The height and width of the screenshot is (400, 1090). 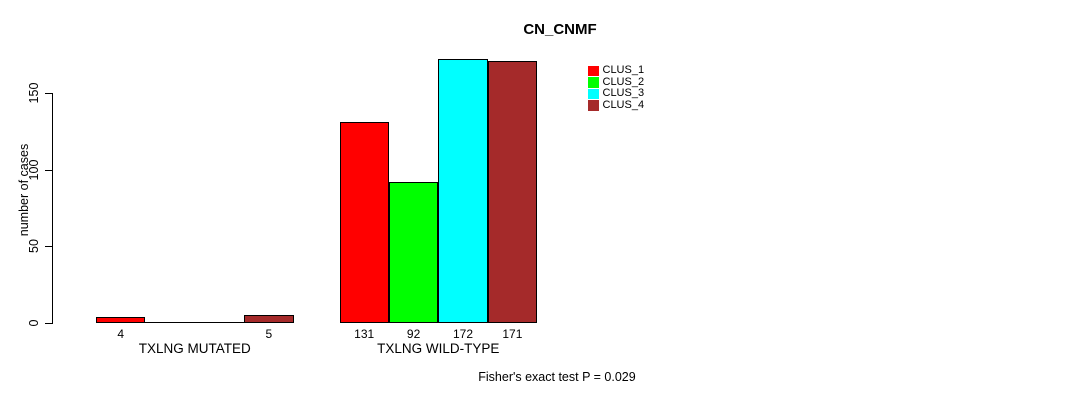 What do you see at coordinates (413, 252) in the screenshot?
I see `bar-clus_2-group2` at bounding box center [413, 252].